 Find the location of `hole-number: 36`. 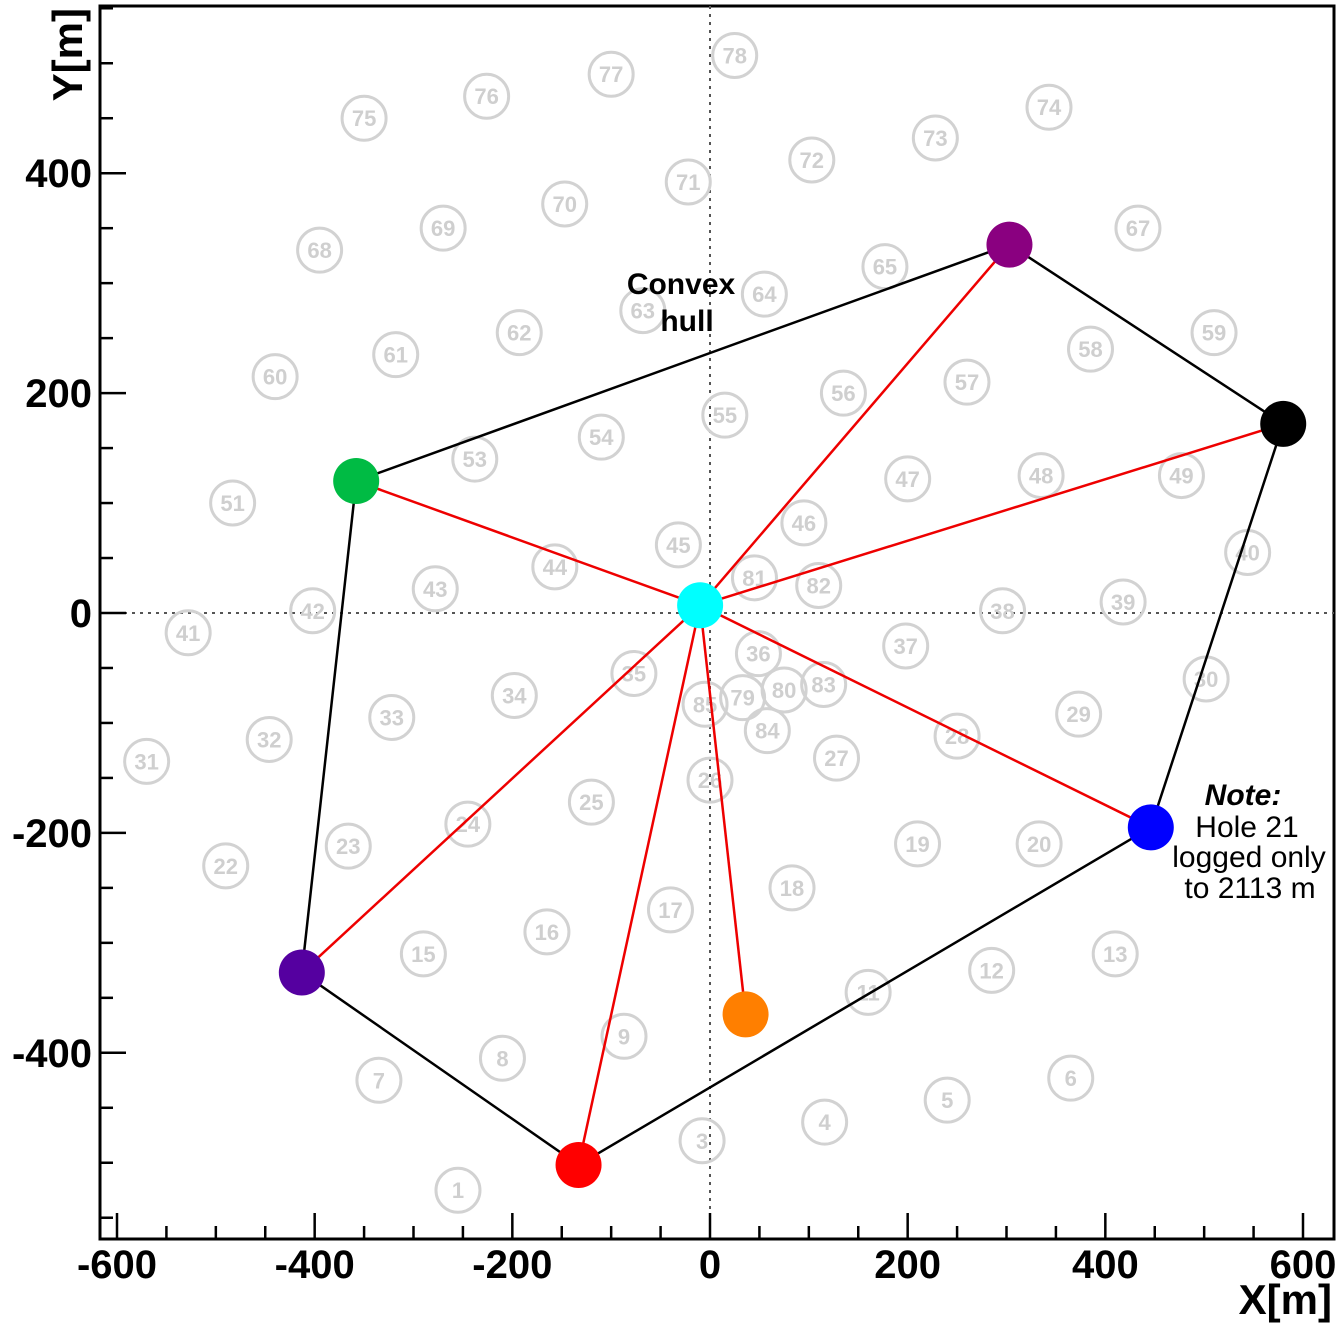

hole-number: 36 is located at coordinates (758, 654).